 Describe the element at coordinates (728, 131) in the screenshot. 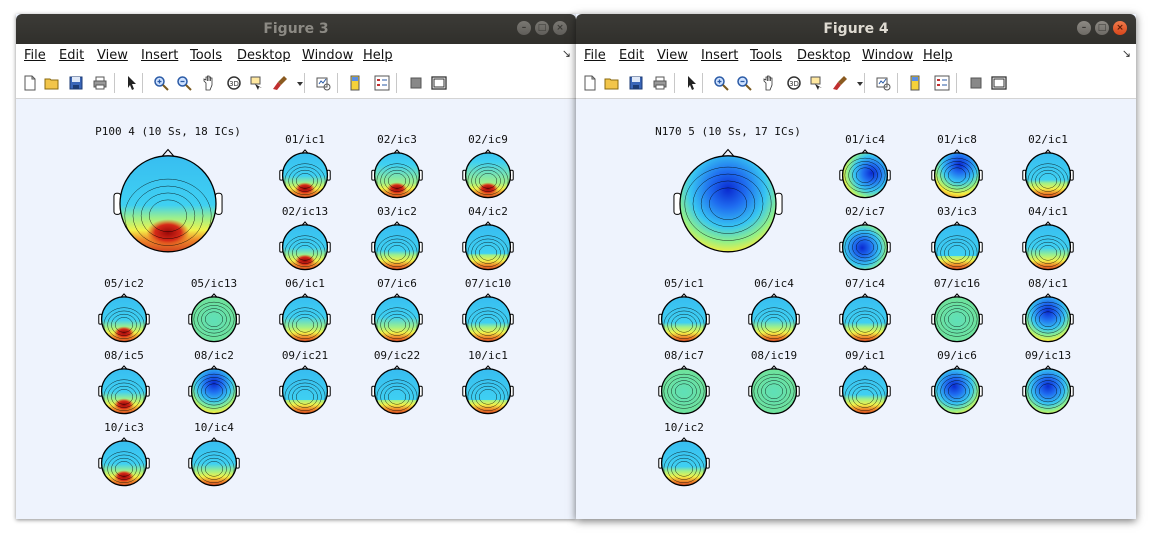

I see `cluster-main-label: N170 5 (10 Ss, 17 ICs)` at that location.